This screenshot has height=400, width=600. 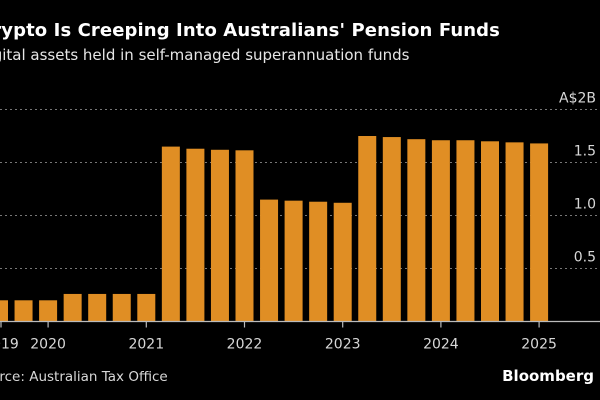 What do you see at coordinates (585, 152) in the screenshot?
I see `y-tick-label: 1.5` at bounding box center [585, 152].